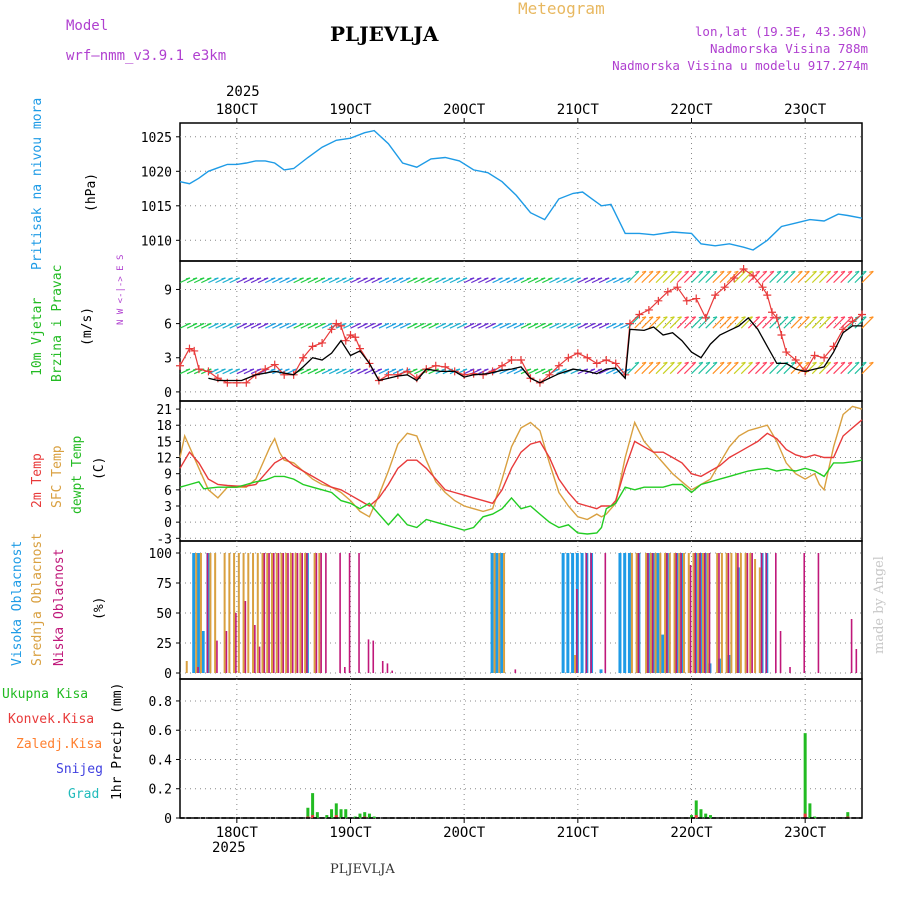 Image resolution: width=900 pixels, height=900 pixels. Describe the element at coordinates (336, 816) in the screenshot. I see `precip-conv-bar` at that location.